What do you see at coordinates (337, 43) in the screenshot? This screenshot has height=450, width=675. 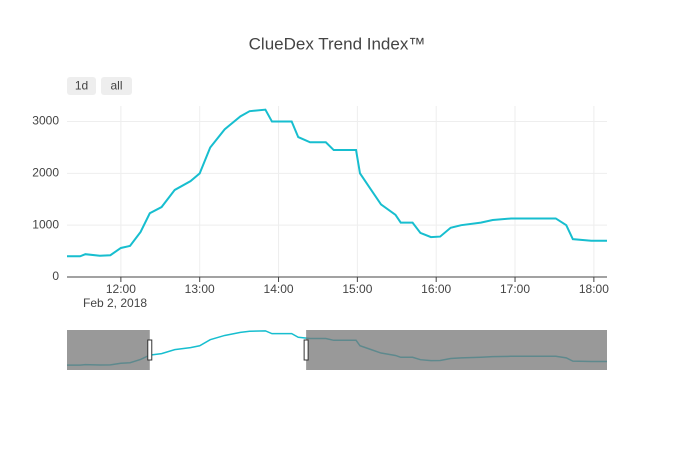 I see `chart-title: ClueDex Trend Index™` at bounding box center [337, 43].